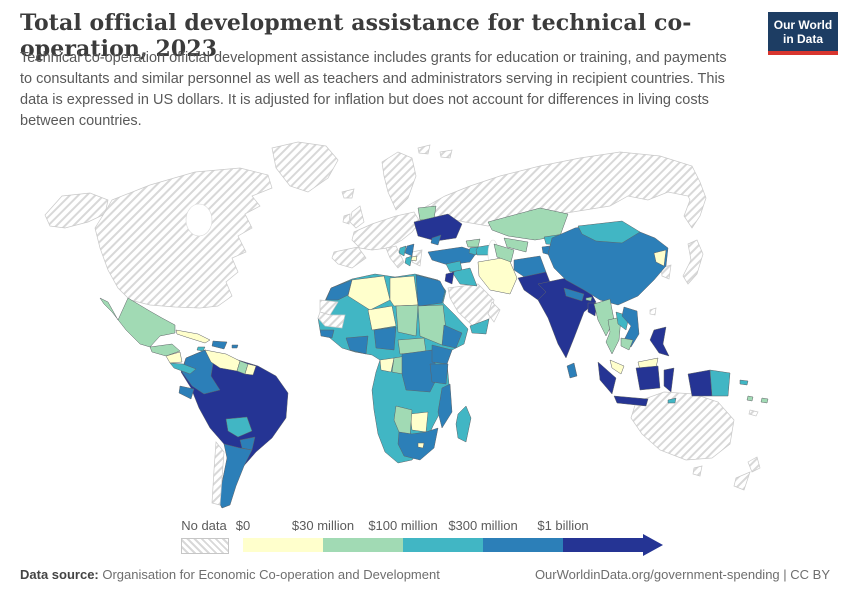 Image resolution: width=850 pixels, height=600 pixels. I want to click on legend-swatch-bin5, so click(603, 545).